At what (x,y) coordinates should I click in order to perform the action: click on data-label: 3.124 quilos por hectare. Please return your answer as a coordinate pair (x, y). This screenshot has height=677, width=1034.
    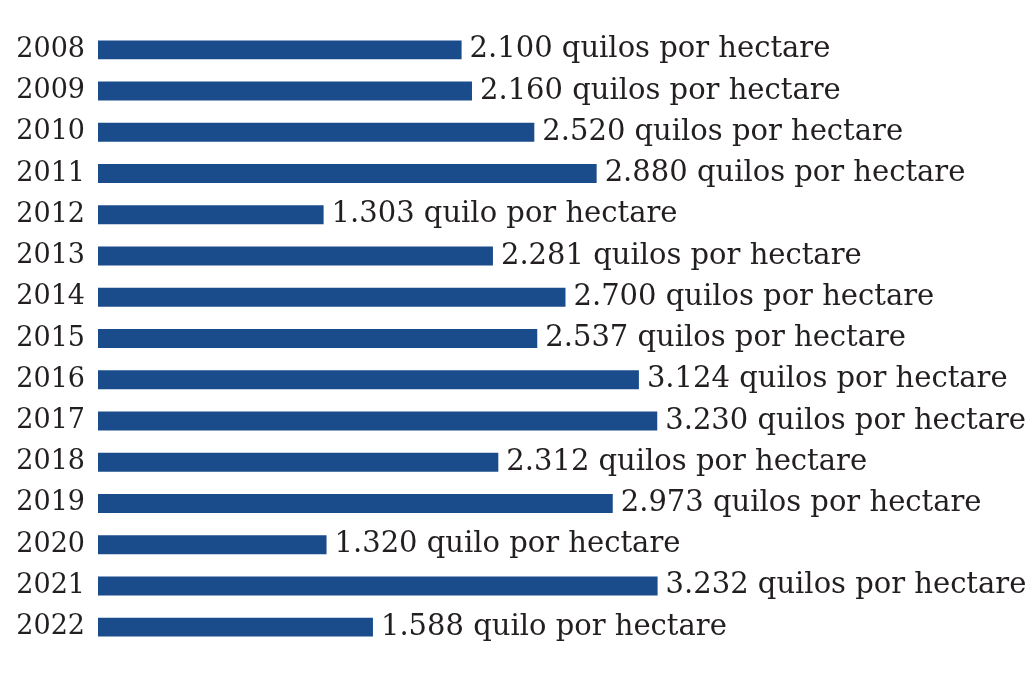
    Looking at the image, I should click on (827, 377).